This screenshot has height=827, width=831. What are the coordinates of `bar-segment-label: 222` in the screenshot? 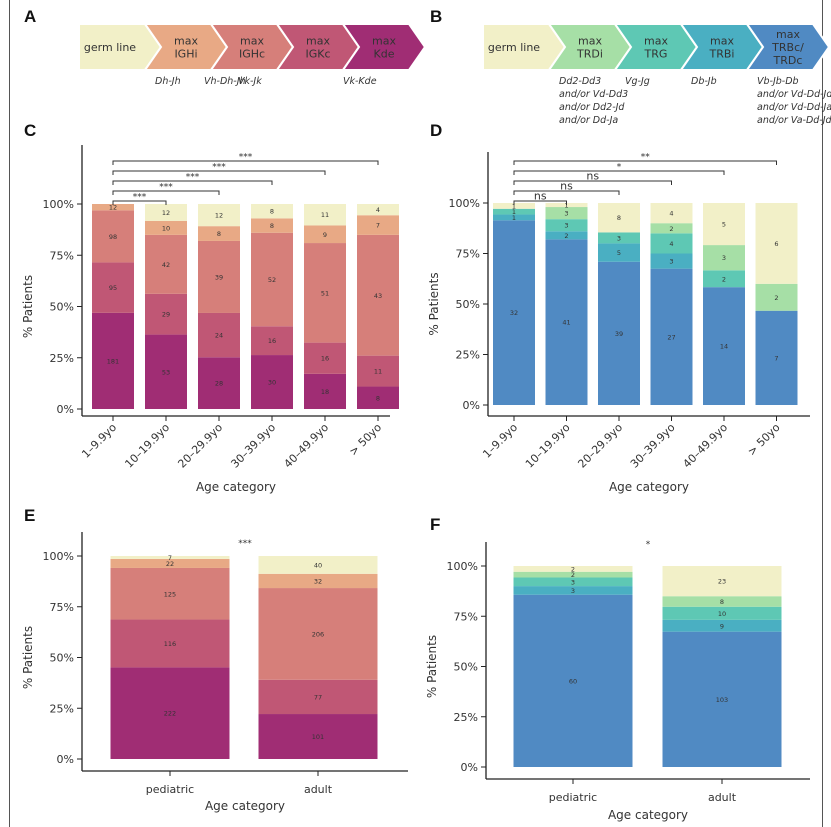 It's located at (170, 714).